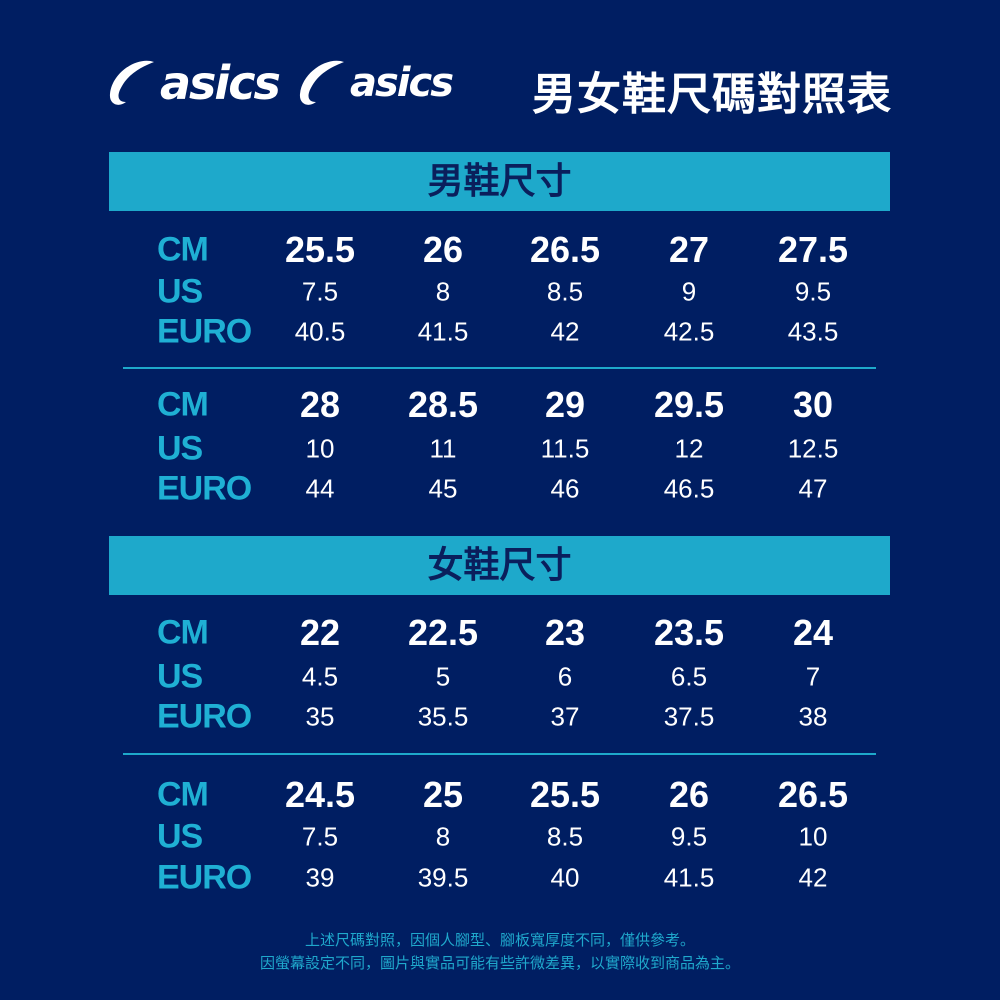  Describe the element at coordinates (320, 794) in the screenshot. I see `size-cm-cell: 24.5` at that location.